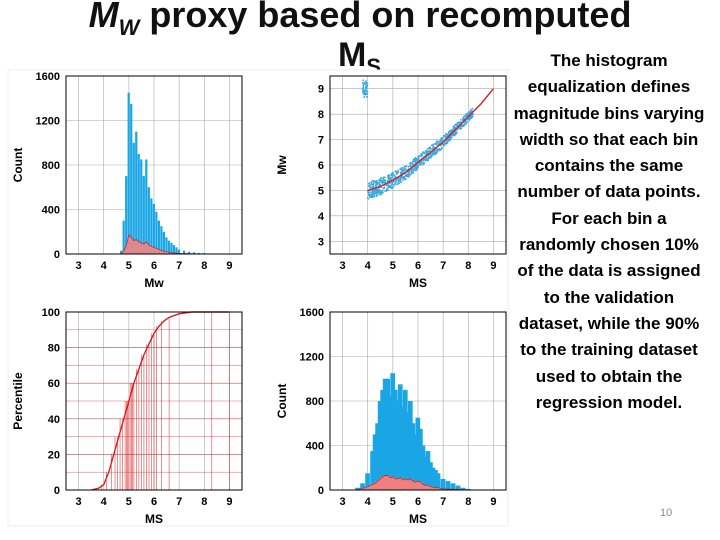  I want to click on y-axis-label: Percentile, so click(18, 401).